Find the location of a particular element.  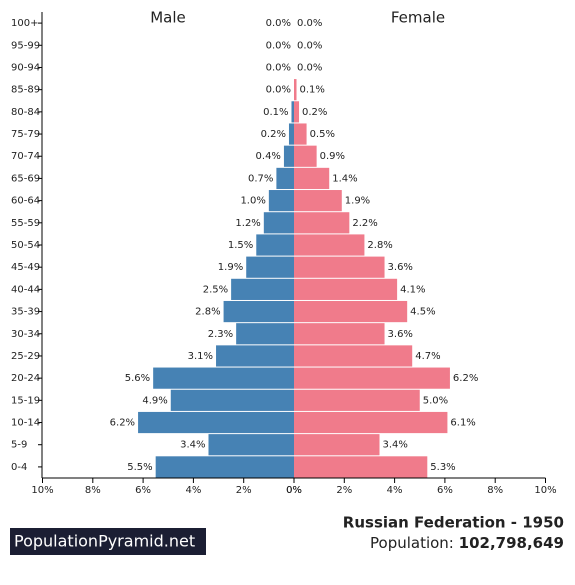

y-tick-label: 70-74 is located at coordinates (25, 156).